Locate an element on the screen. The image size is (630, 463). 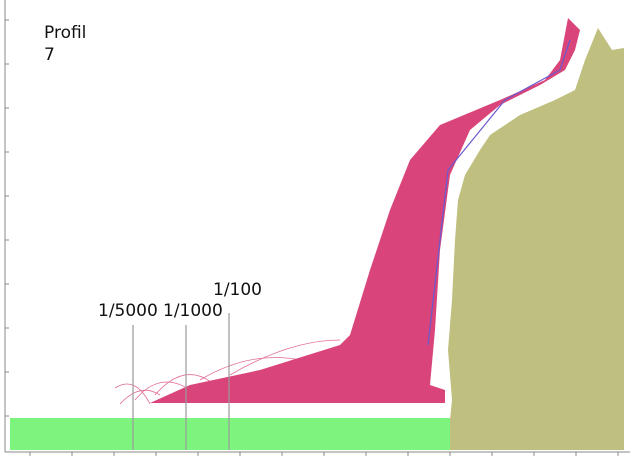
annotation: 1/100 is located at coordinates (237, 290).